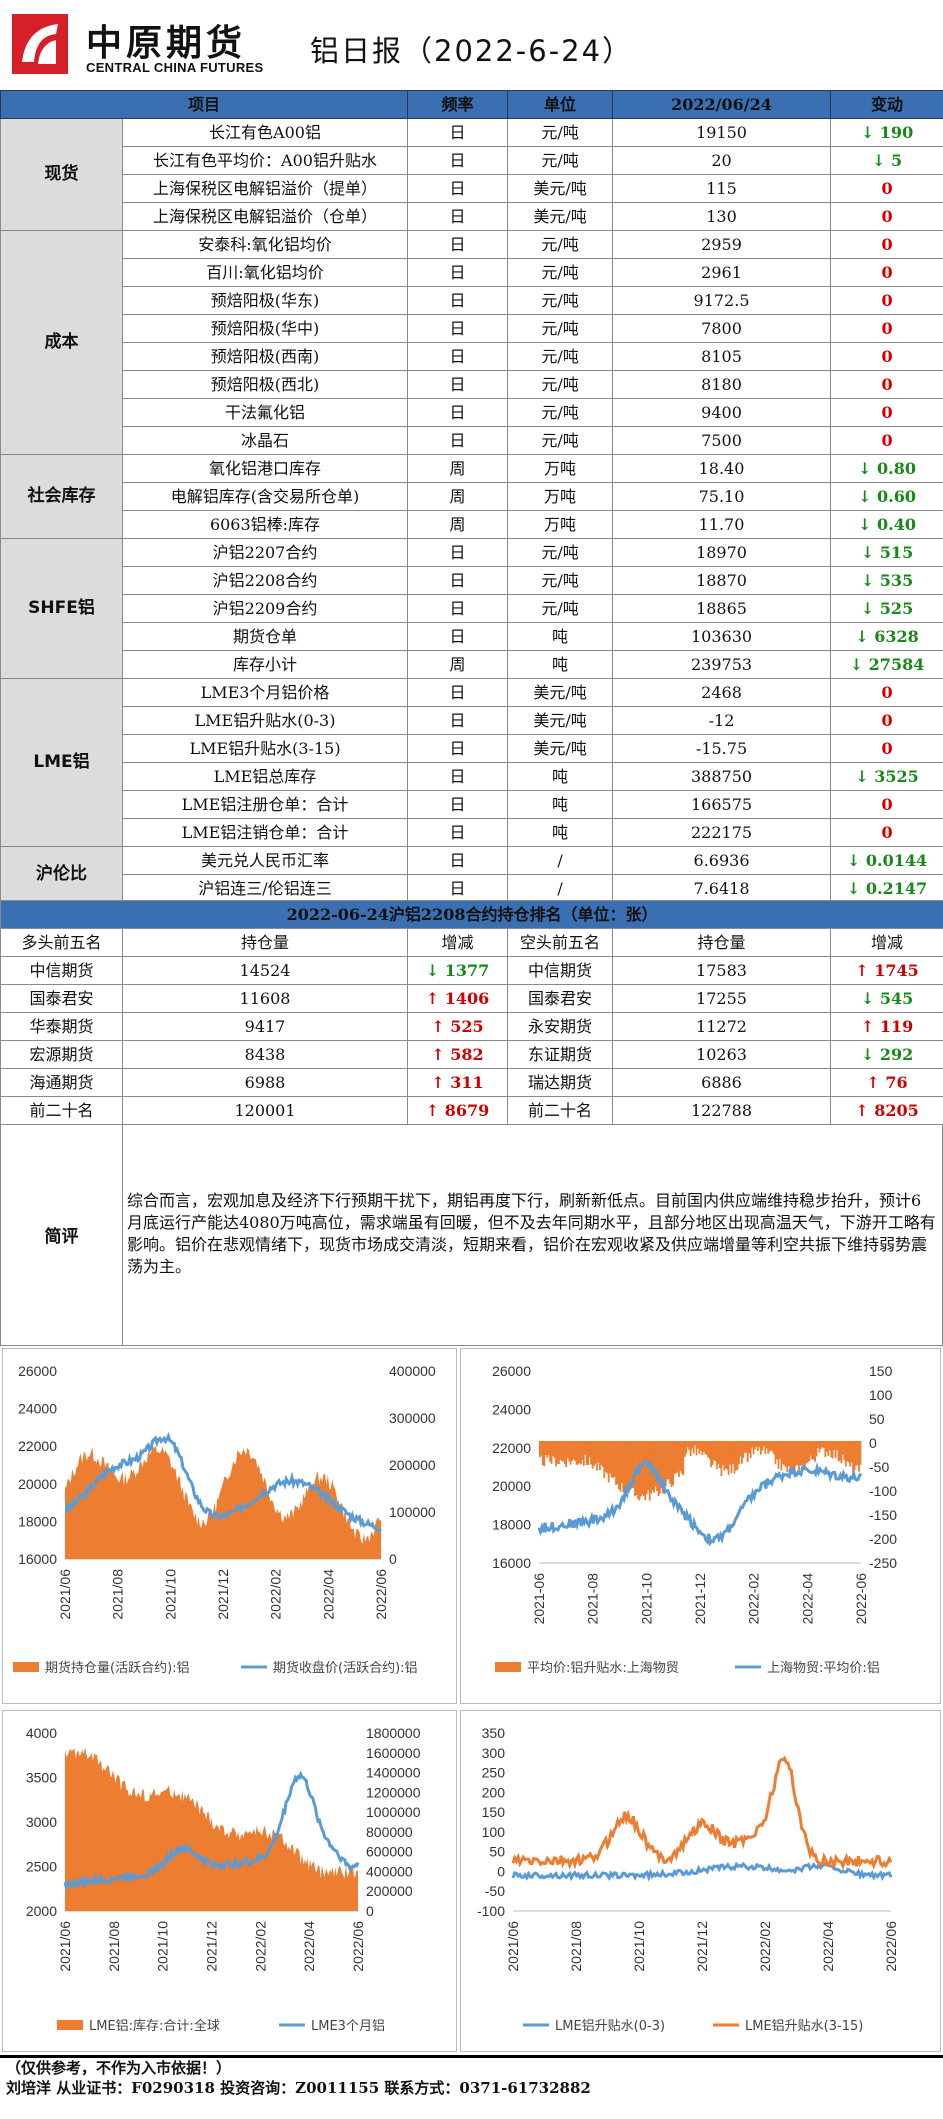 The width and height of the screenshot is (943, 2119). Describe the element at coordinates (722, 300) in the screenshot. I see `cell-value: 9172.5` at that location.